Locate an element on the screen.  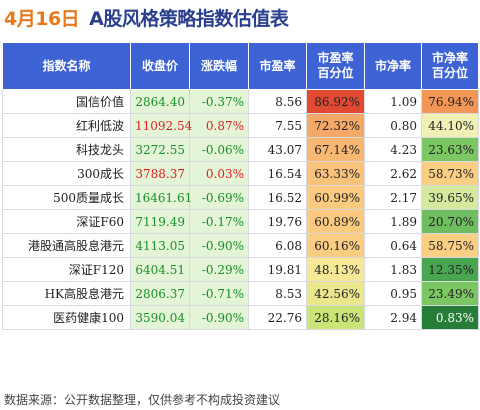
pb-percentile-cell: 76.94% is located at coordinates (450, 101).